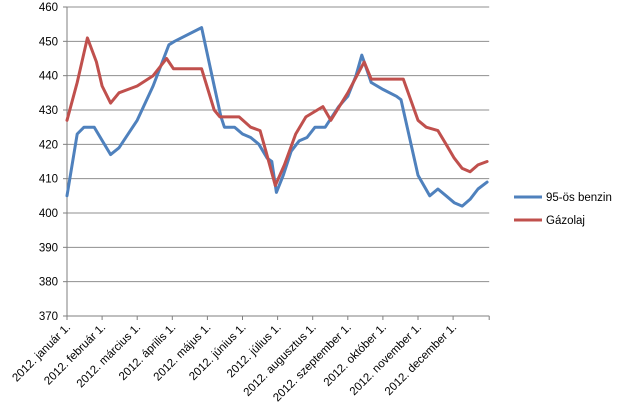 This screenshot has width=624, height=416. Describe the element at coordinates (48, 180) in the screenshot. I see `y-axis-label: 410` at that location.